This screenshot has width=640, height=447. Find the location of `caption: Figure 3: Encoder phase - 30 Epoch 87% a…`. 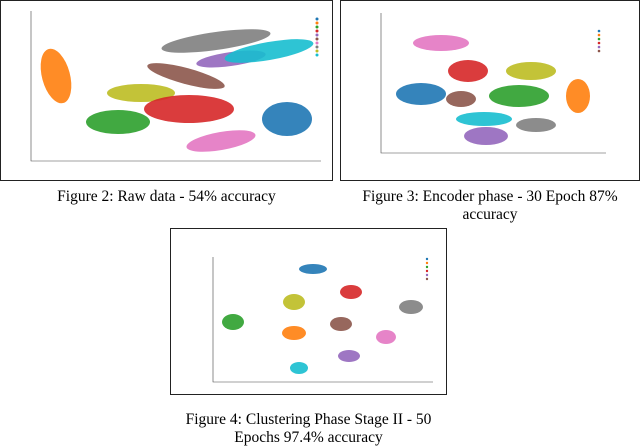

caption: Figure 3: Encoder phase - 30 Epoch 87% a… is located at coordinates (490, 205).